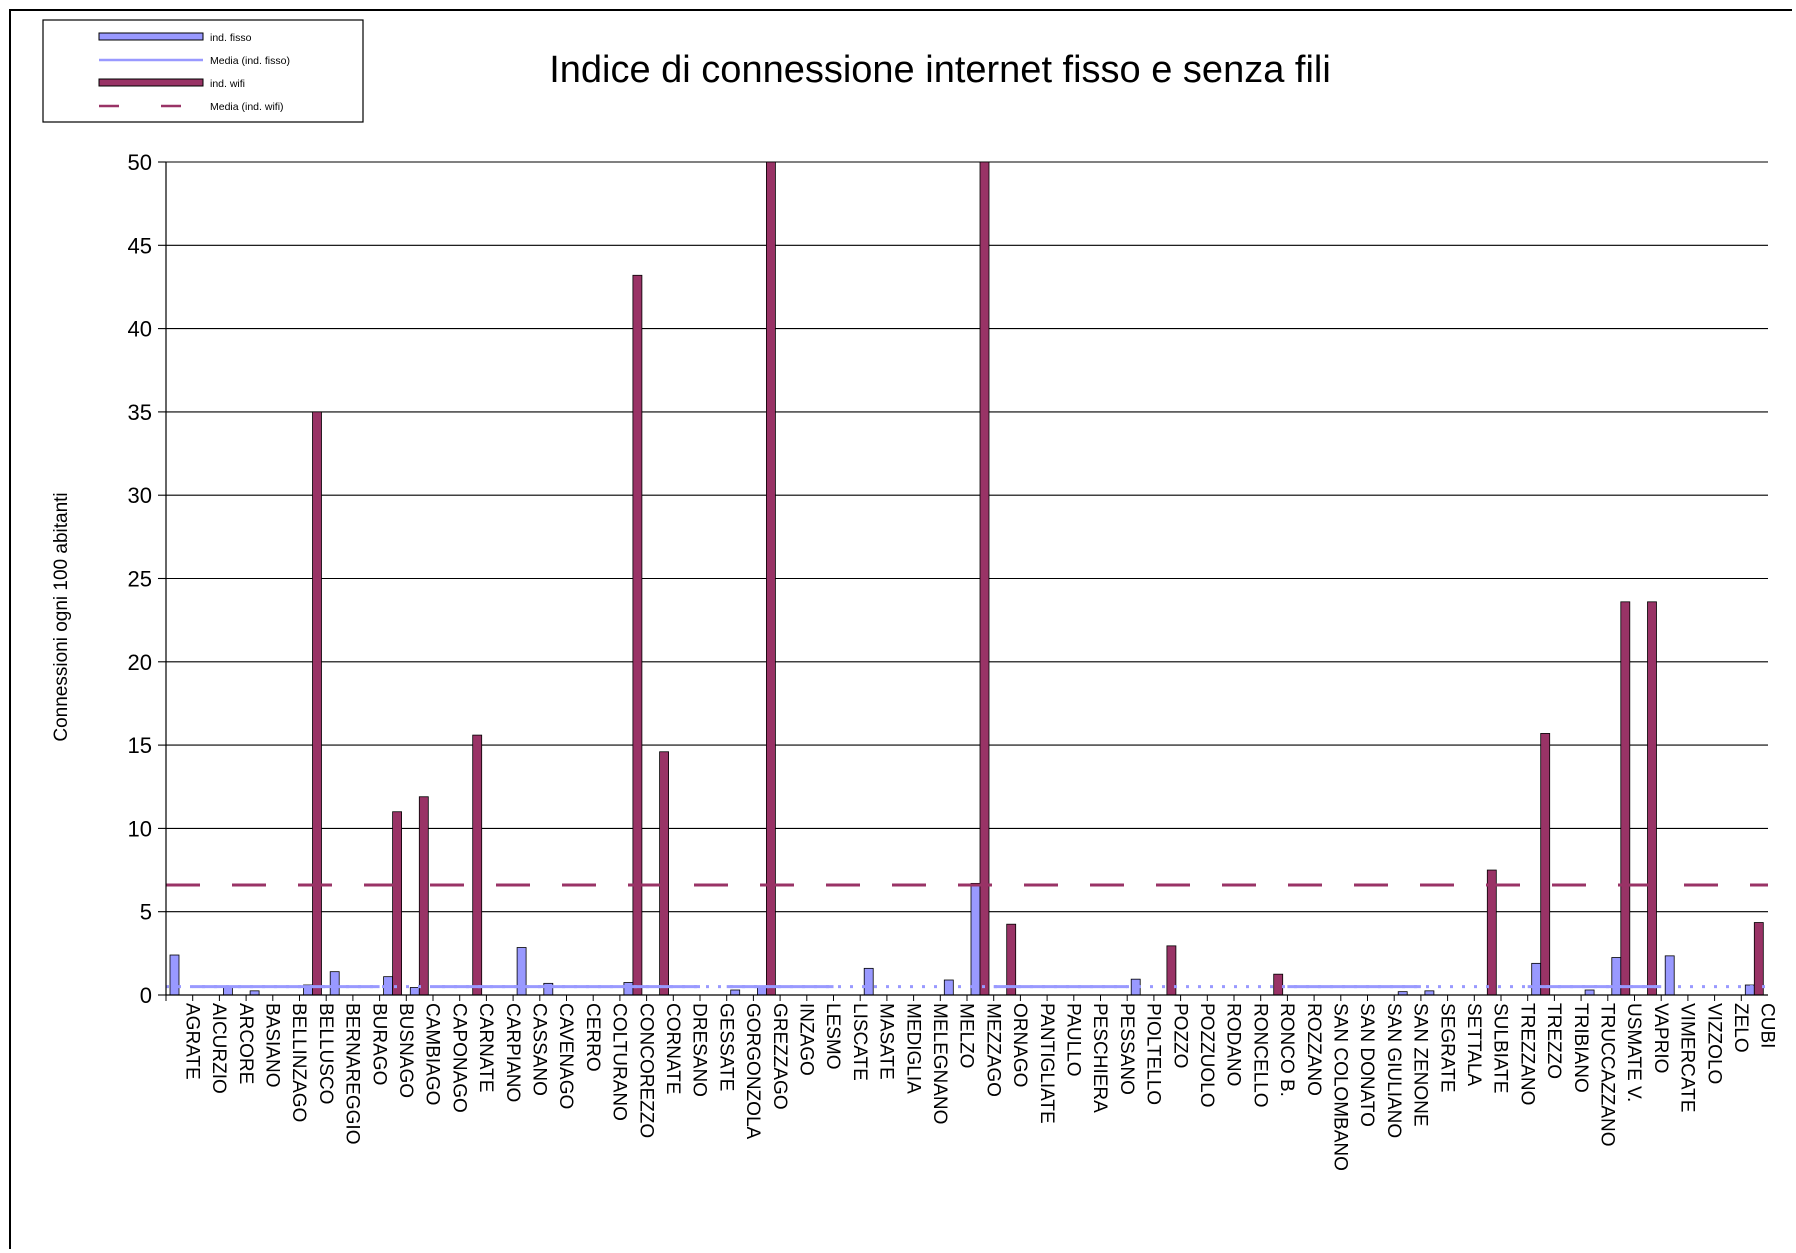 The width and height of the screenshot is (1796, 1253). I want to click on x-category-label: BURAGO, so click(378, 1044).